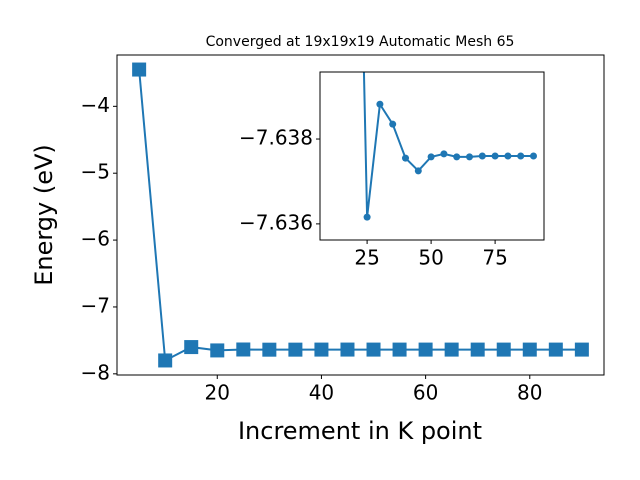  I want to click on y-tick-label: −7.636, so click(276, 222).